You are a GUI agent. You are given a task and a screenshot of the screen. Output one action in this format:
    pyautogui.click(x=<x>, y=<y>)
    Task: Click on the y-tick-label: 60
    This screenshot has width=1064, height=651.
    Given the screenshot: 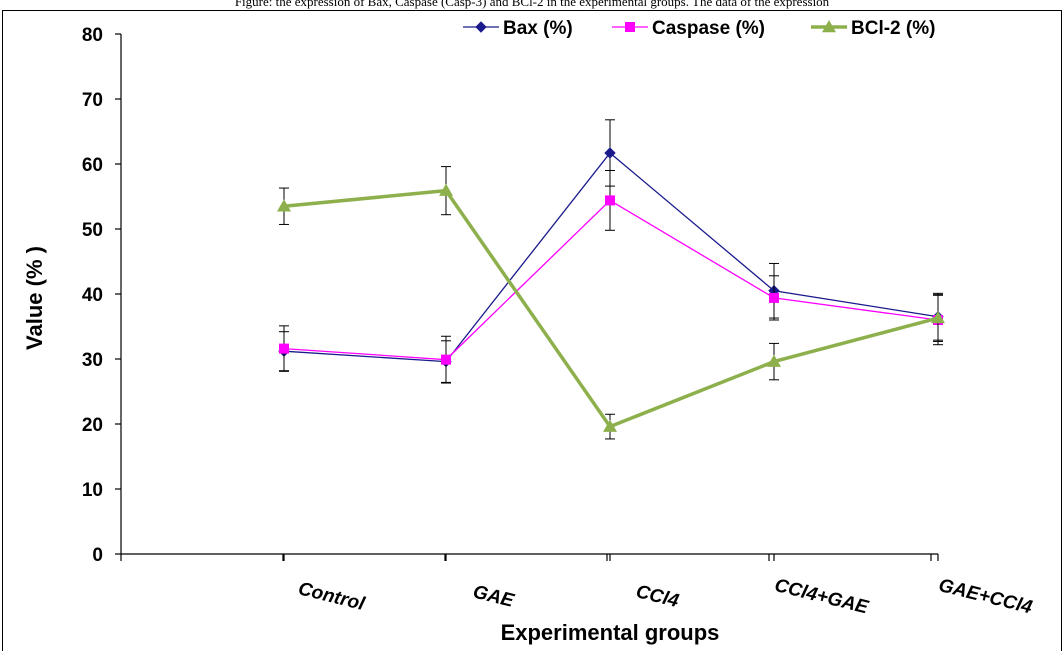 What is the action you would take?
    pyautogui.click(x=92, y=165)
    